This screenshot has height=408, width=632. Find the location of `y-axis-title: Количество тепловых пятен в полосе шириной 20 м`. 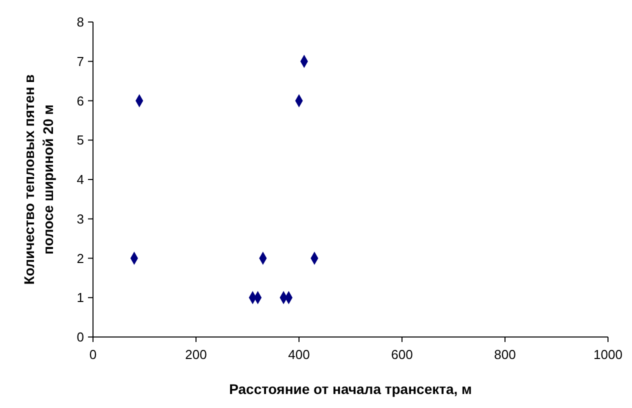

y-axis-title: Количество тепловых пятен в полосе шириной 20 м is located at coordinates (38, 179).